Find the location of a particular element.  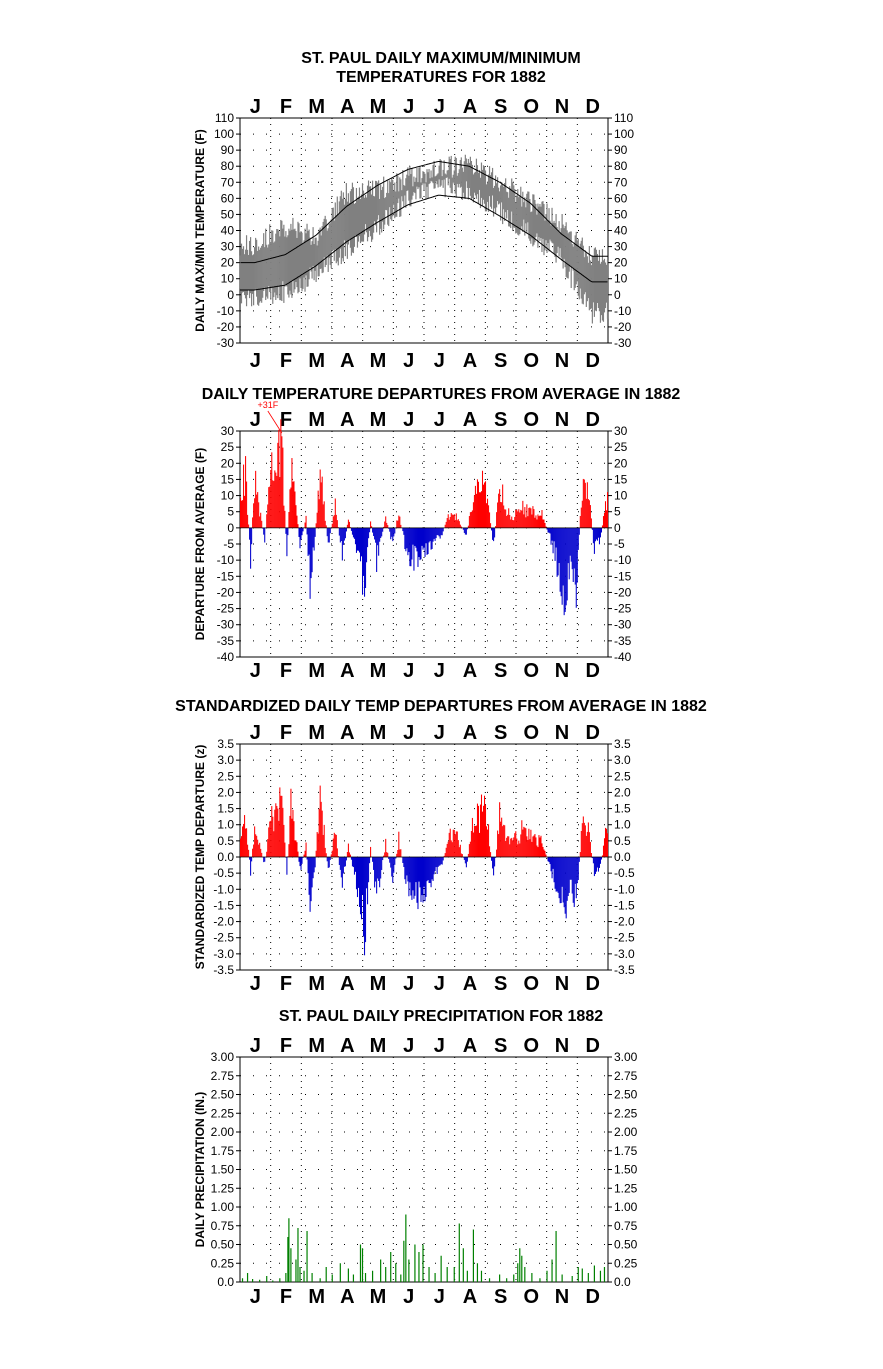

month-label-top: M is located at coordinates (378, 420).